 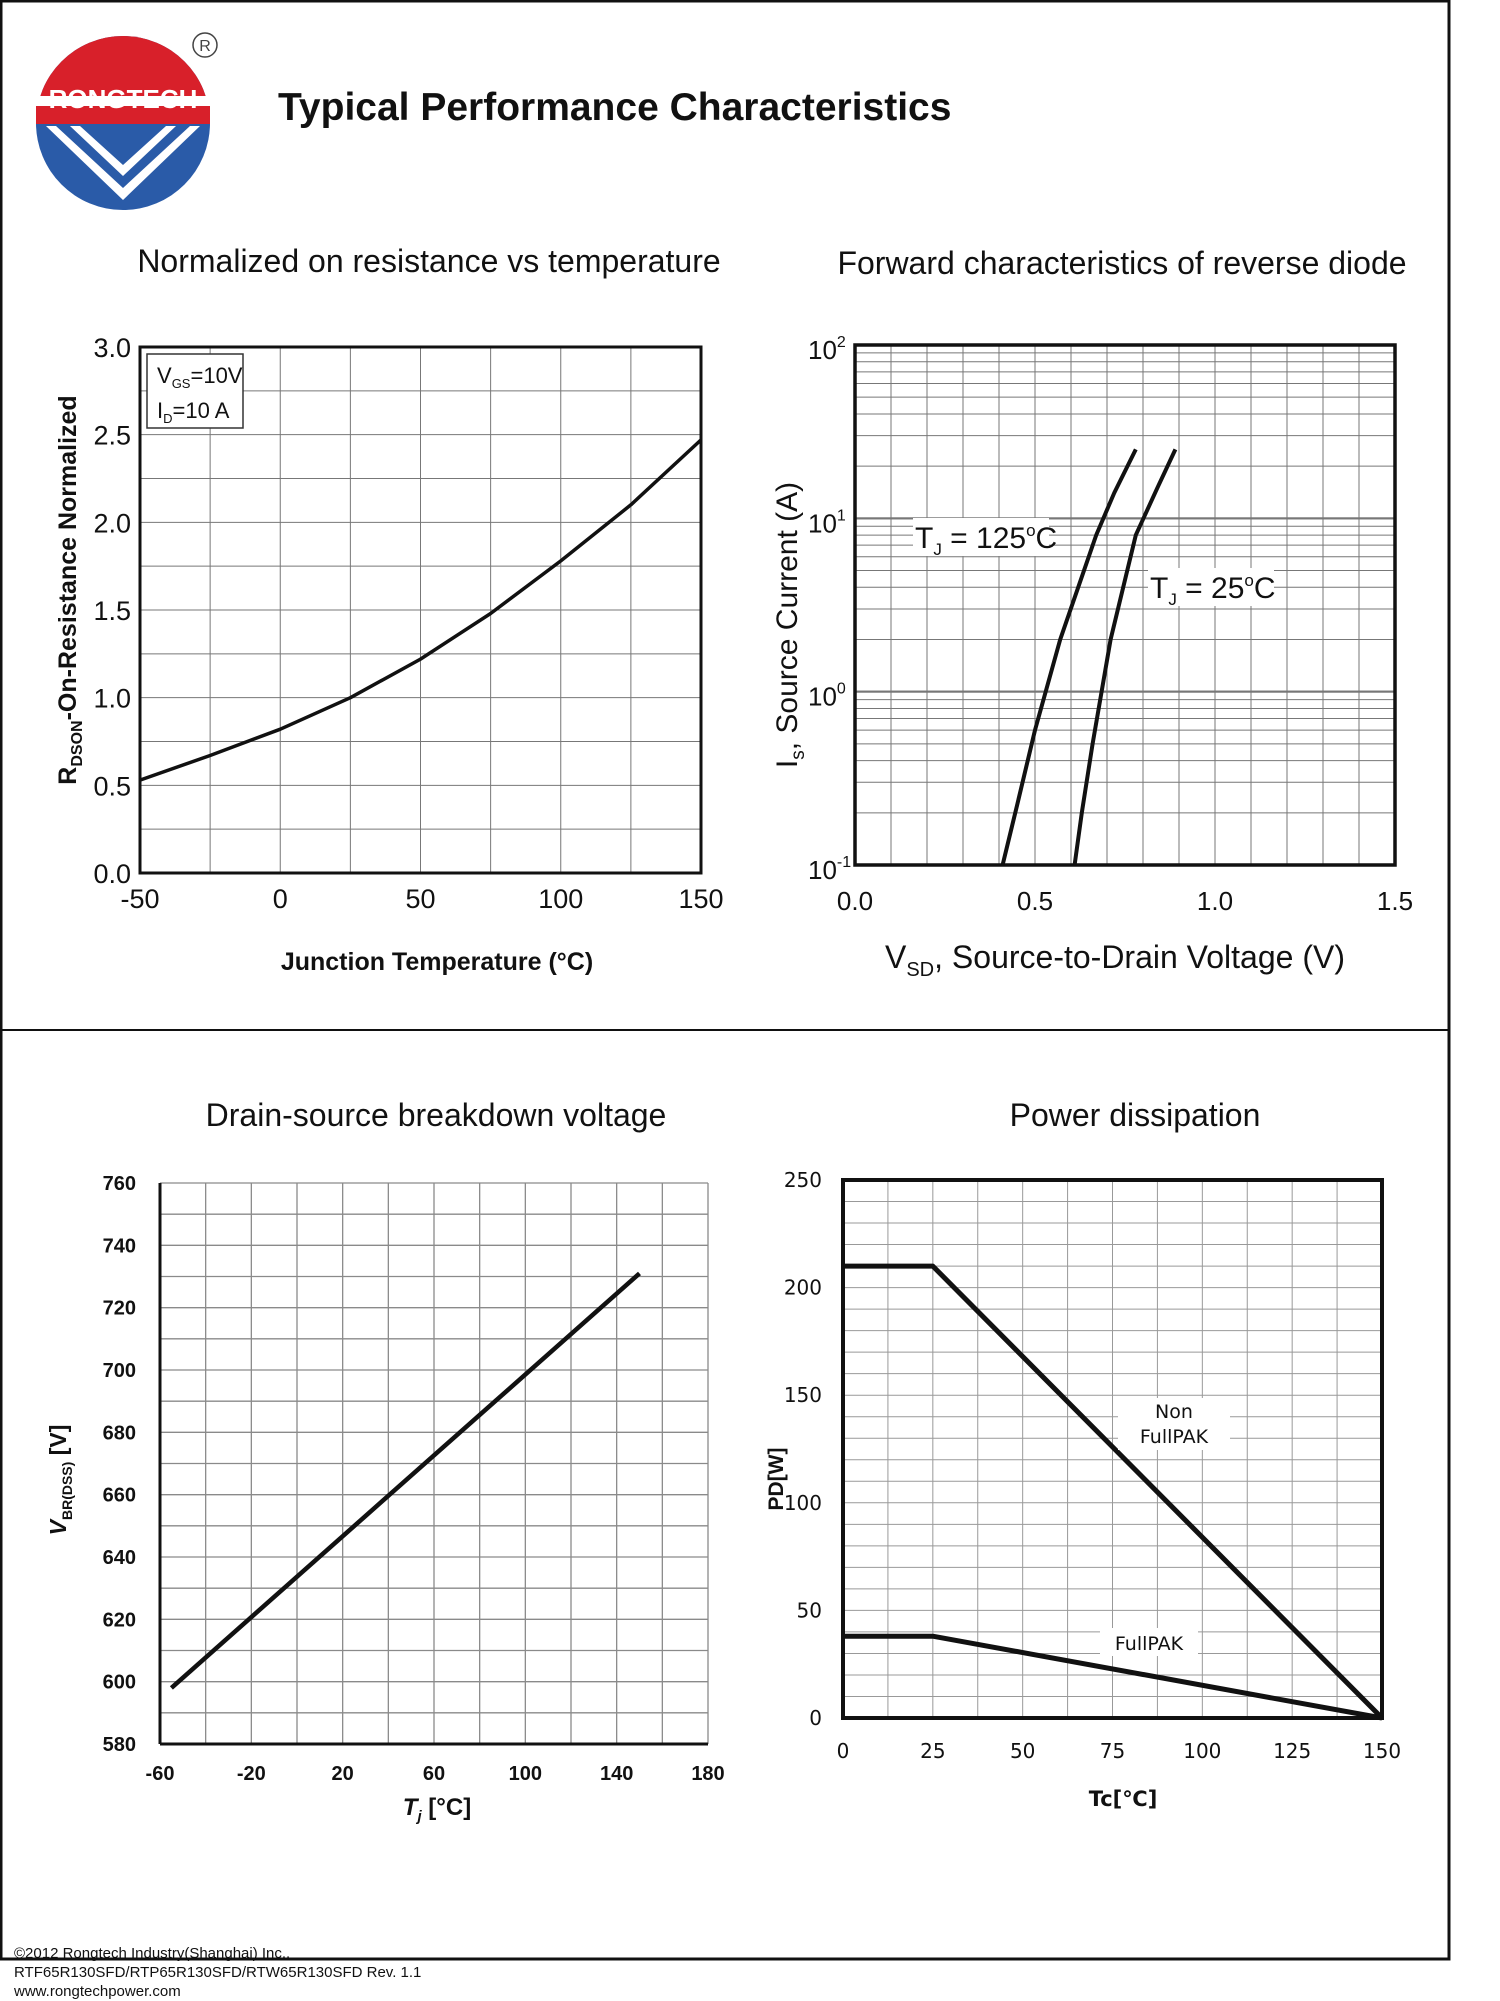 I want to click on chart4-series-label-non: FullPAK, so click(x=1174, y=1437).